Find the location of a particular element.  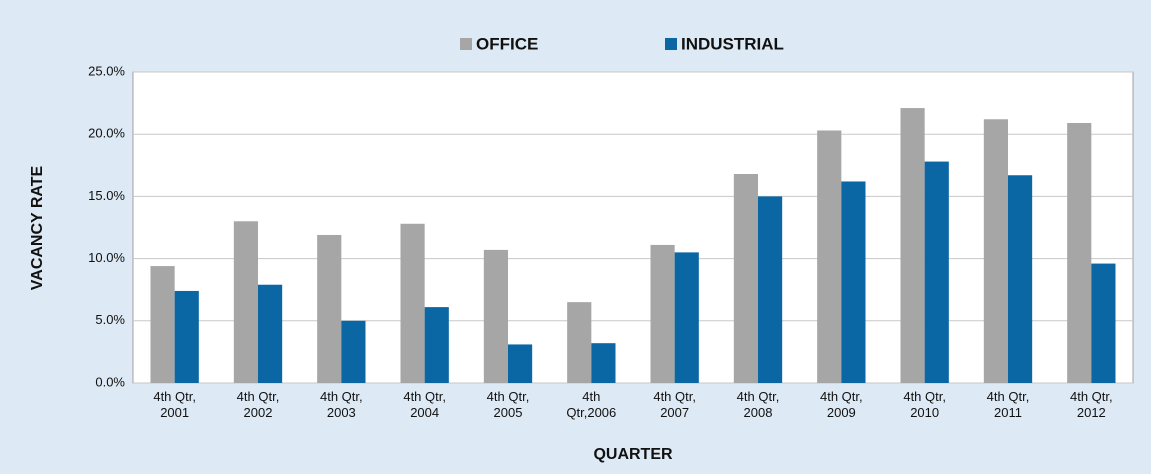

y-axis-title: VACANCY RATE is located at coordinates (37, 227).